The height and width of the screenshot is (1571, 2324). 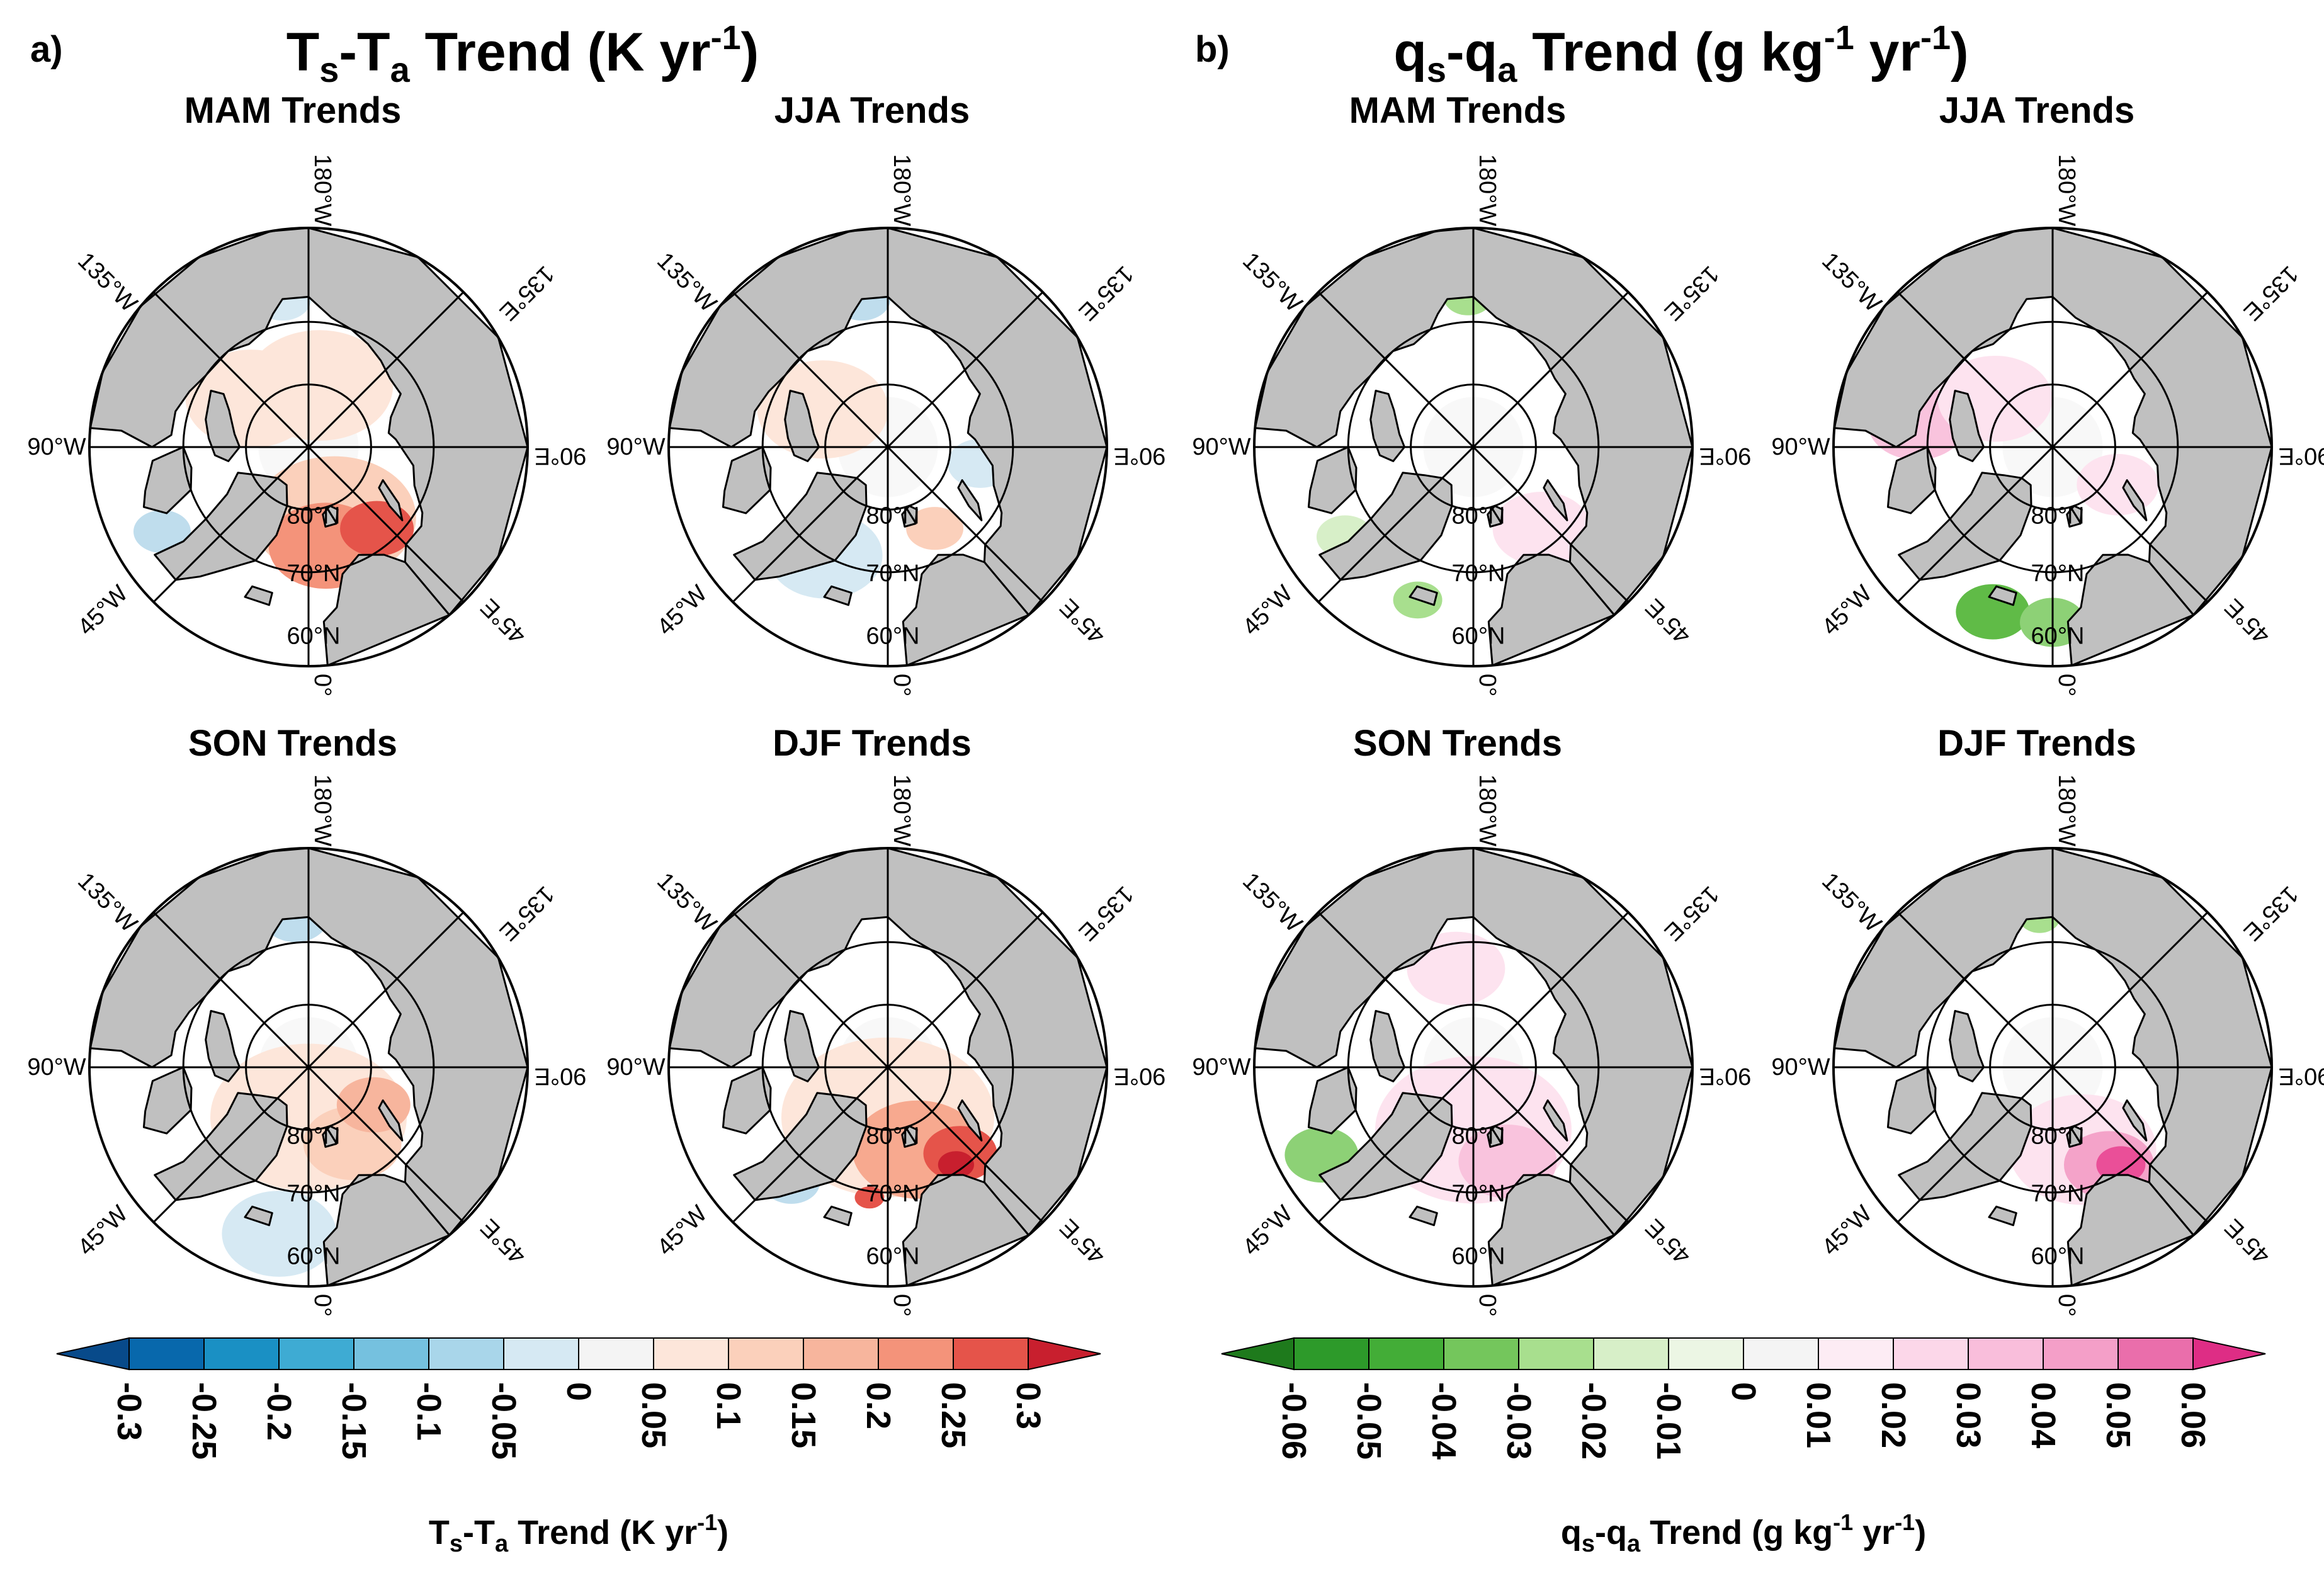 I want to click on colorbar-tick: 0.3, so click(x=1028, y=1405).